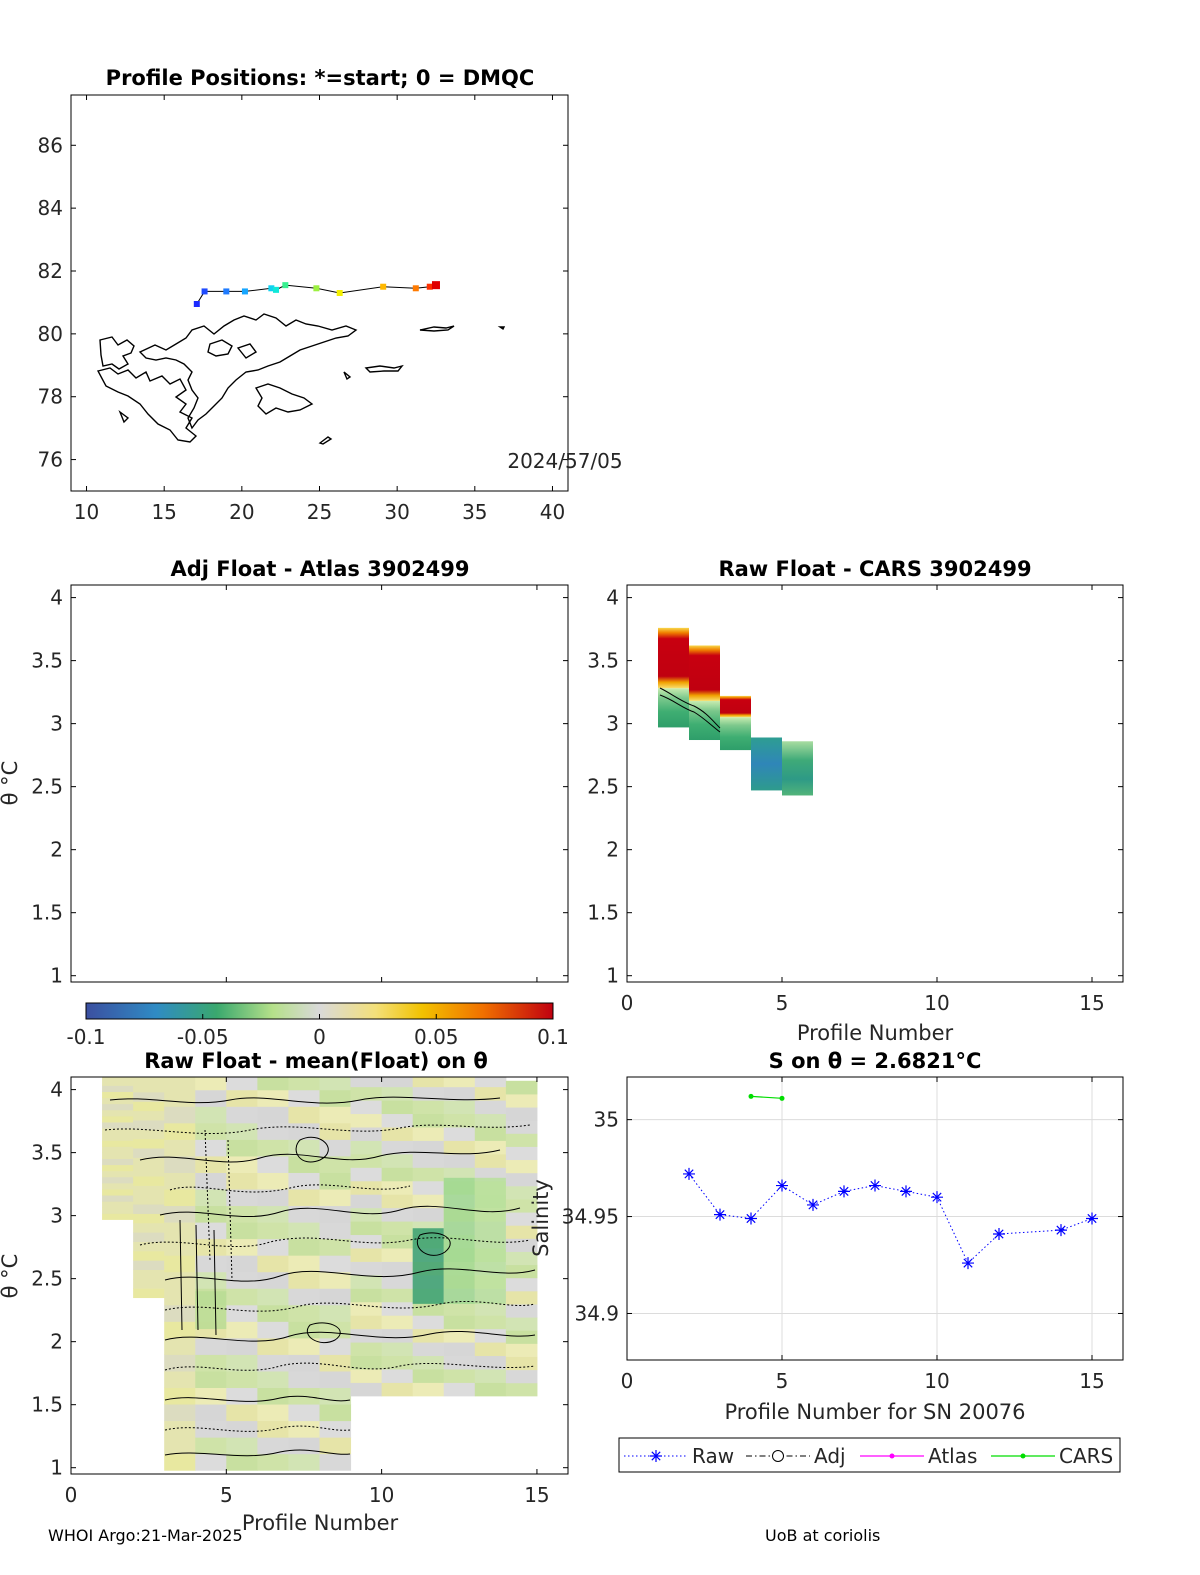  I want to click on x-tick-label: 15, so click(1091, 1003).